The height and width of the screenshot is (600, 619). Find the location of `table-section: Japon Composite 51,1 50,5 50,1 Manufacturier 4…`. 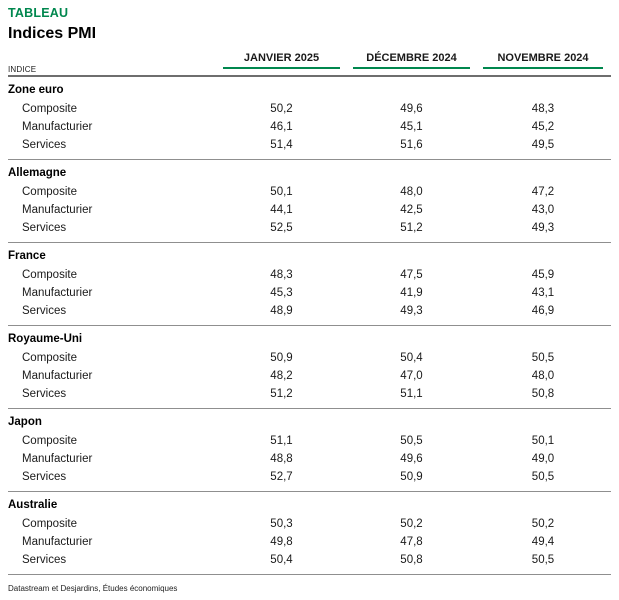

table-section: Japon Composite 51,1 50,5 50,1 Manufacturier 4… is located at coordinates (309, 450).